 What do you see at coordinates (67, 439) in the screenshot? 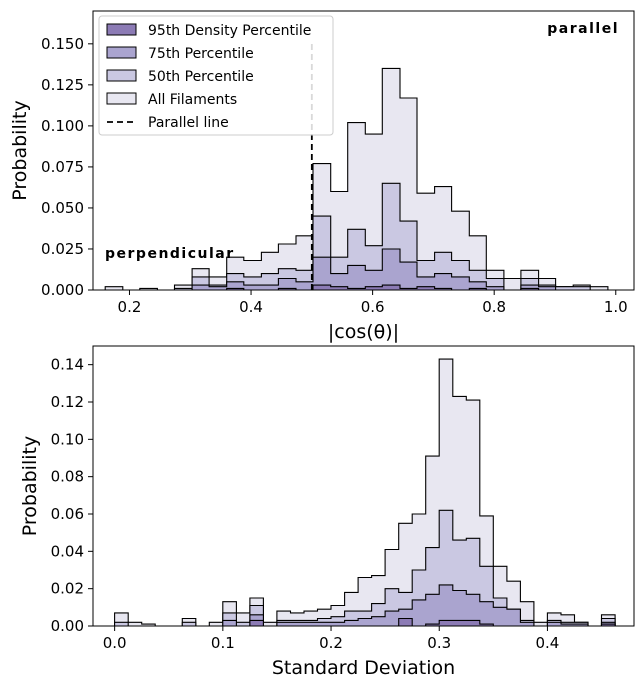
I see `y-tick-label: 0.10` at bounding box center [67, 439].